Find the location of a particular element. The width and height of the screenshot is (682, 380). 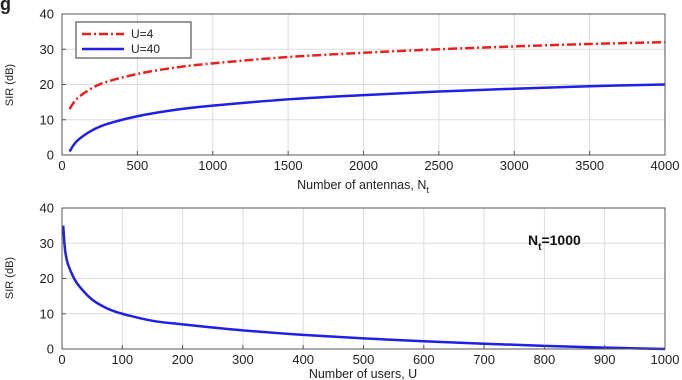

x-tick-label: 1500 is located at coordinates (288, 165).